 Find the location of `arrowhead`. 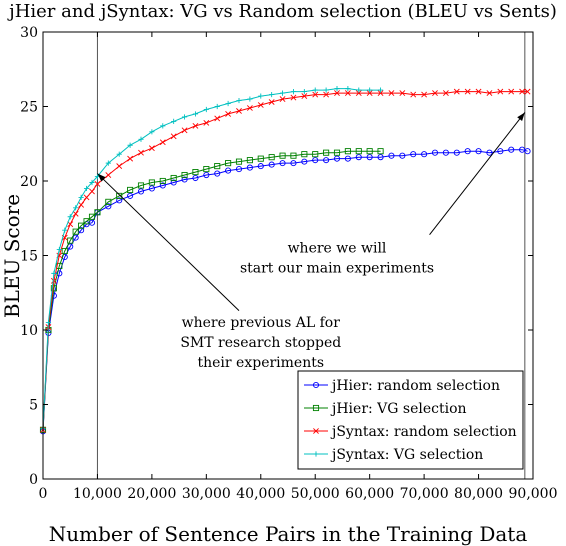

arrowhead is located at coordinates (521, 117).